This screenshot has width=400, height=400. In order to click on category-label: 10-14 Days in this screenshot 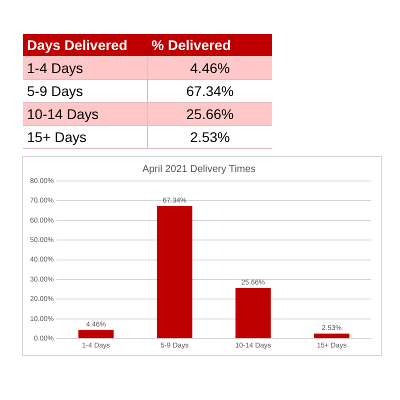, I will do `click(63, 114)`.